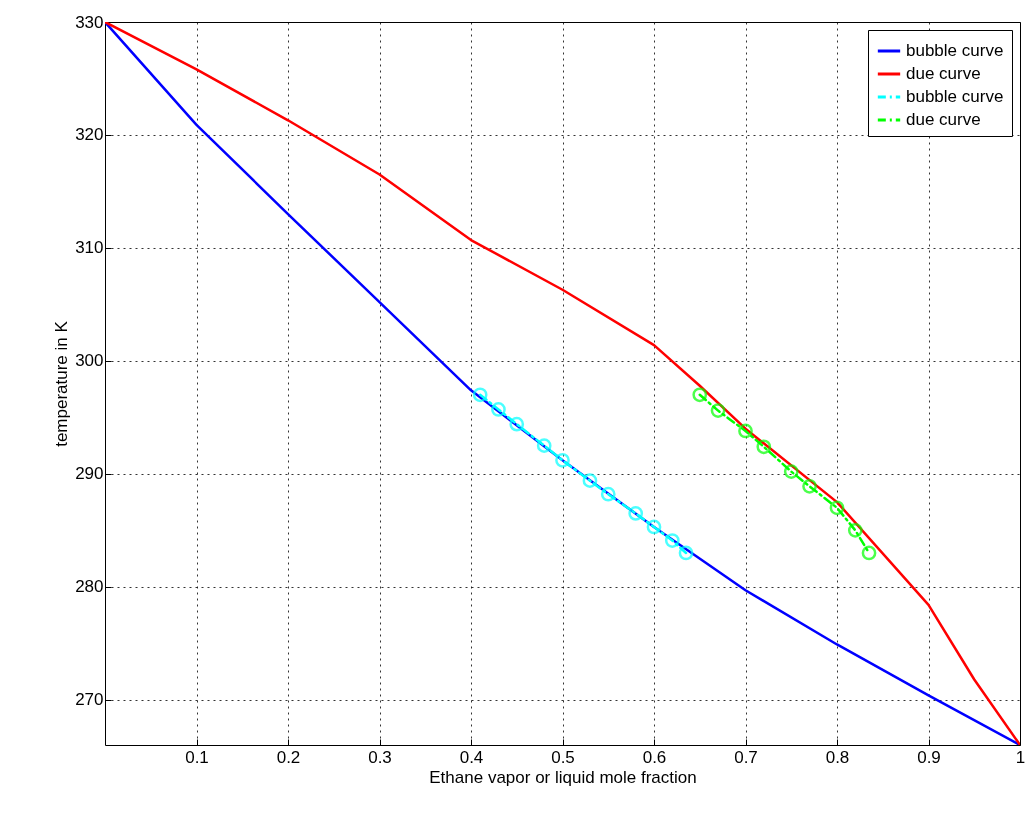  I want to click on x-tick-label: 0.2, so click(288, 757).